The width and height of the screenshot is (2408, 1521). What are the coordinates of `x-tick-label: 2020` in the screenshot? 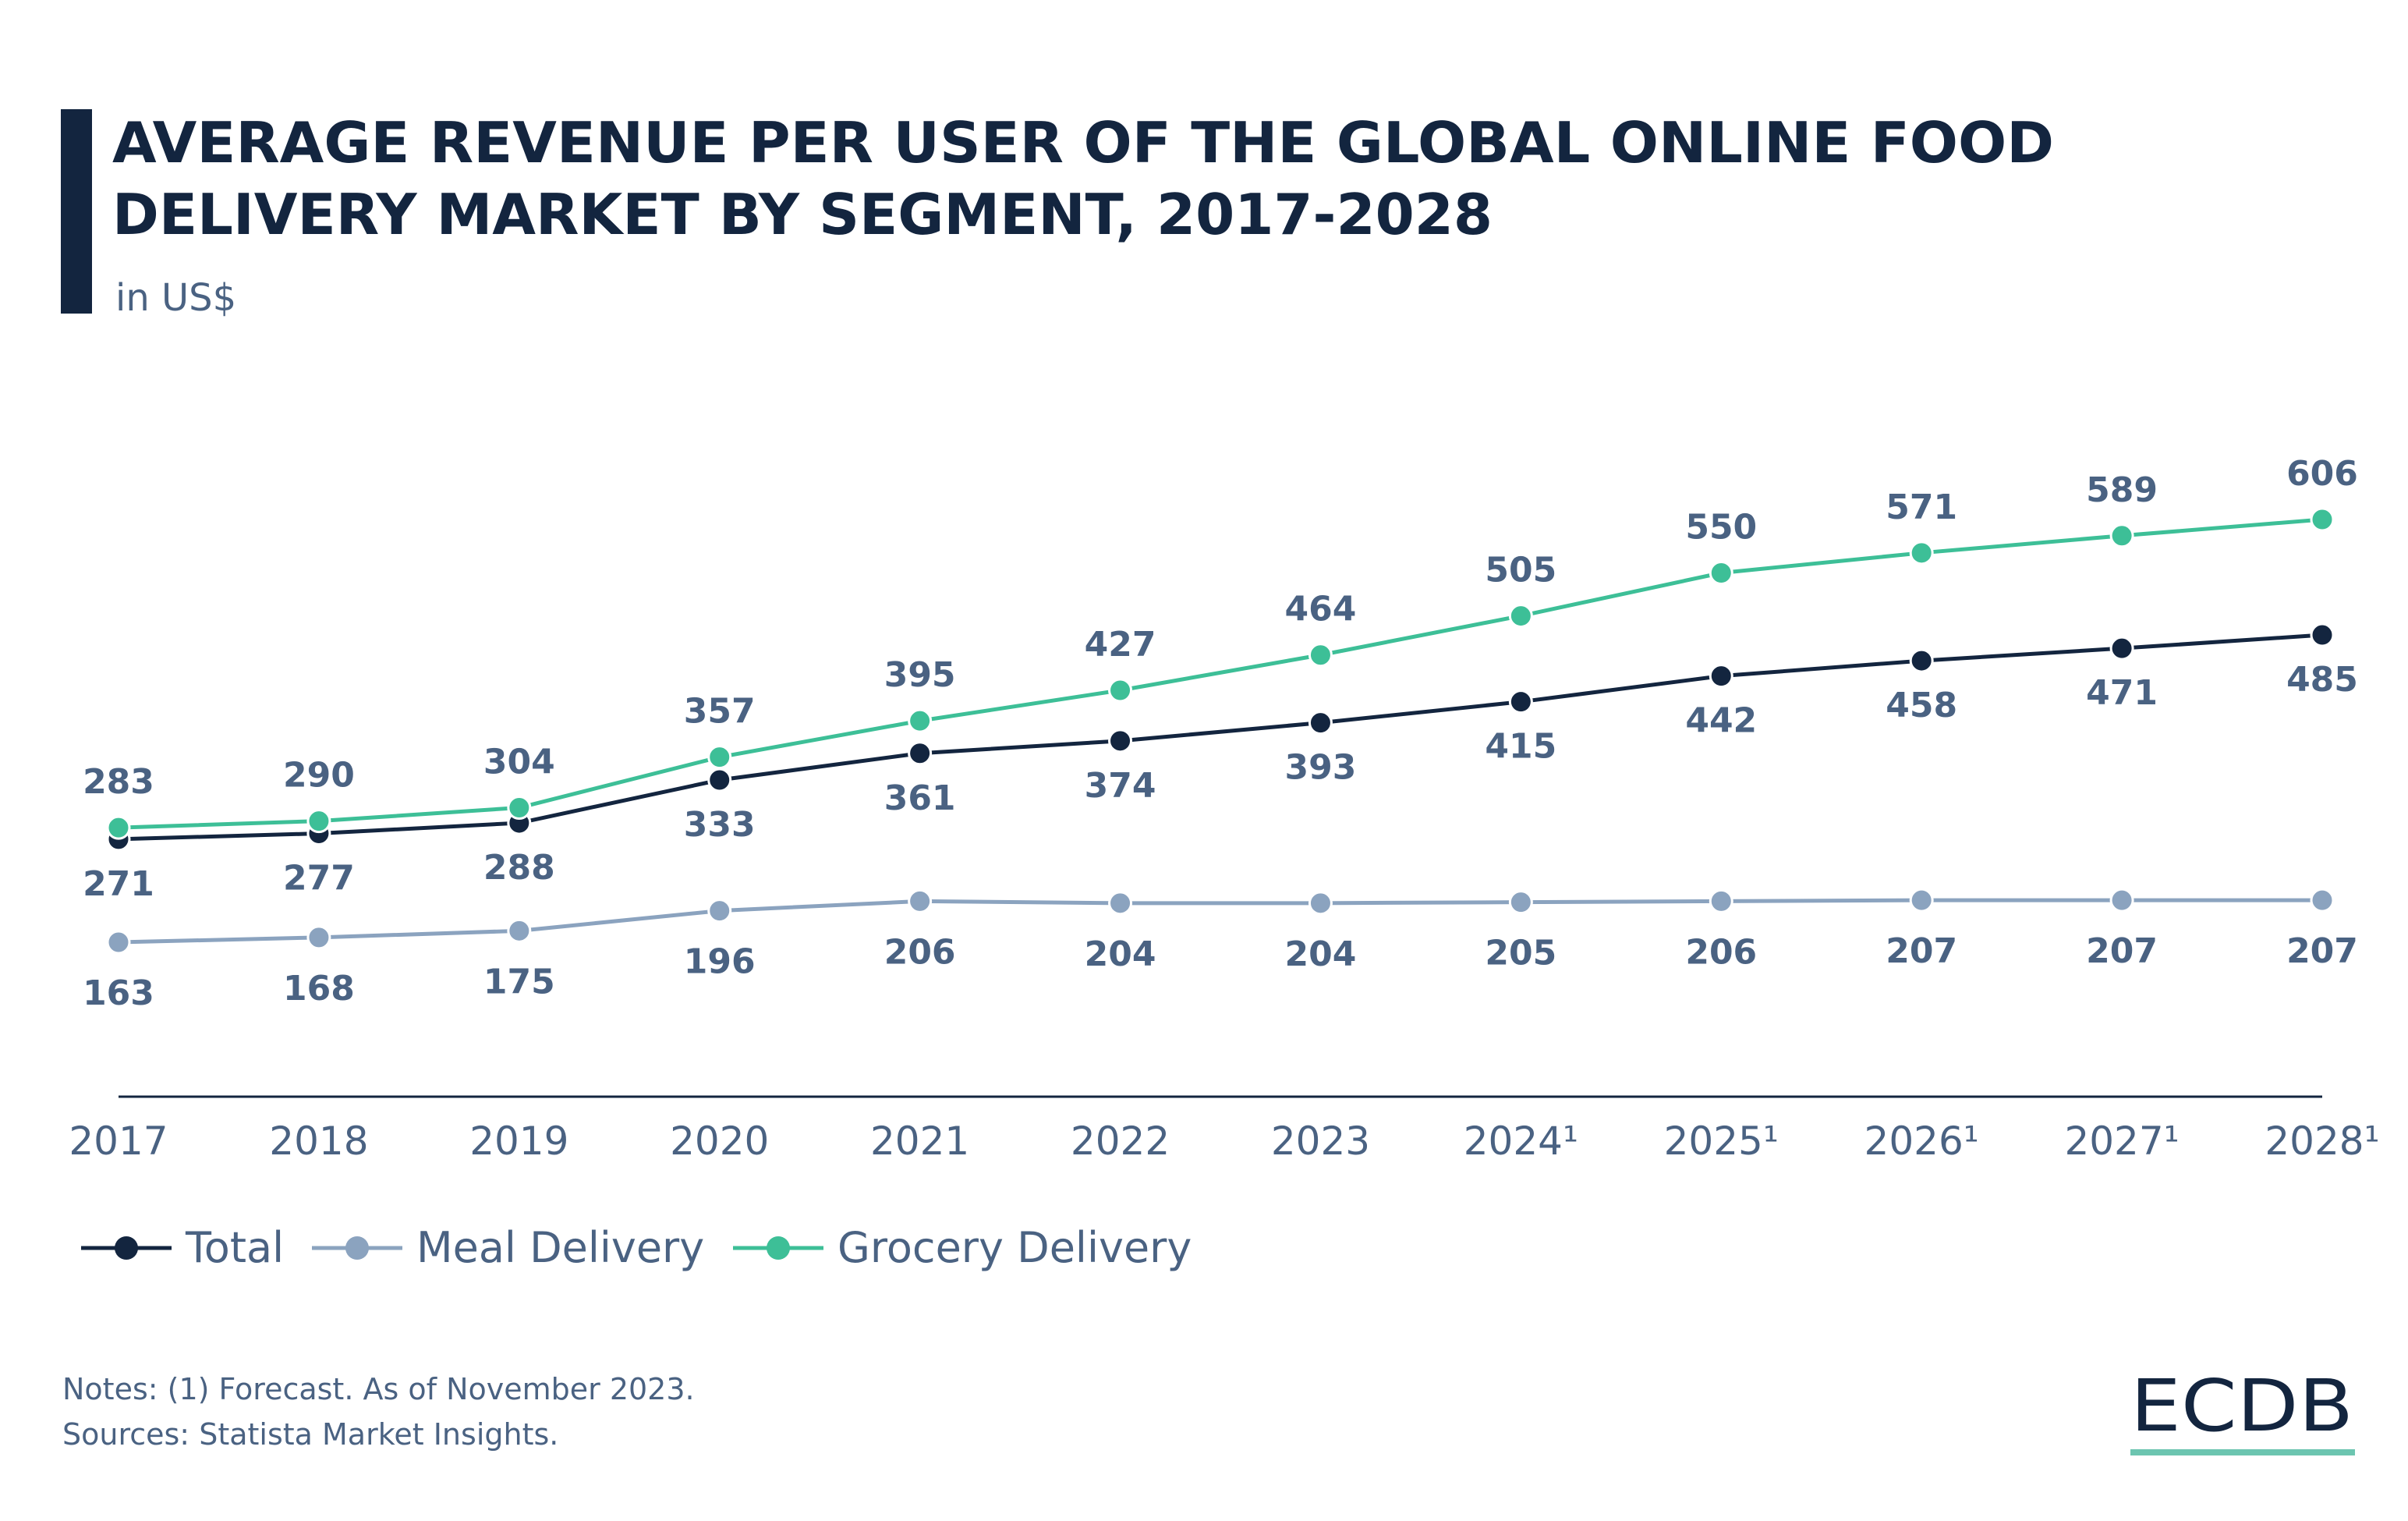 It's located at (719, 1142).